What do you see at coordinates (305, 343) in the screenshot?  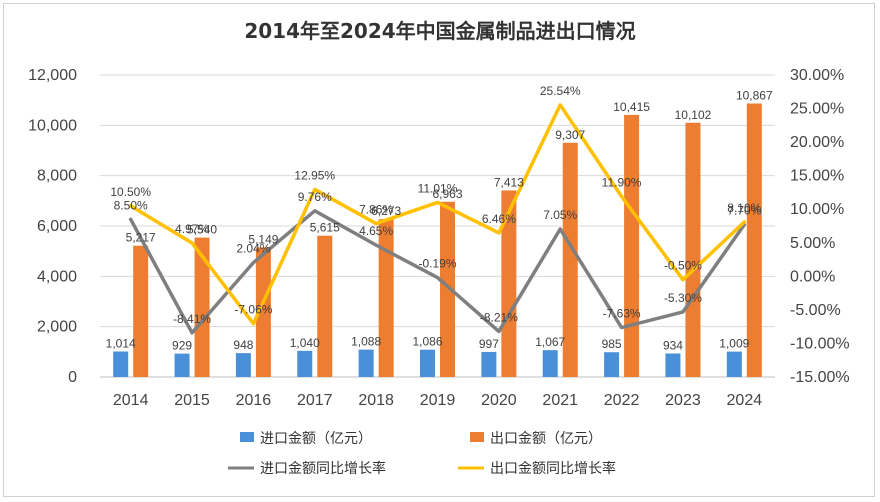 I see `import-value-label: 1,040` at bounding box center [305, 343].